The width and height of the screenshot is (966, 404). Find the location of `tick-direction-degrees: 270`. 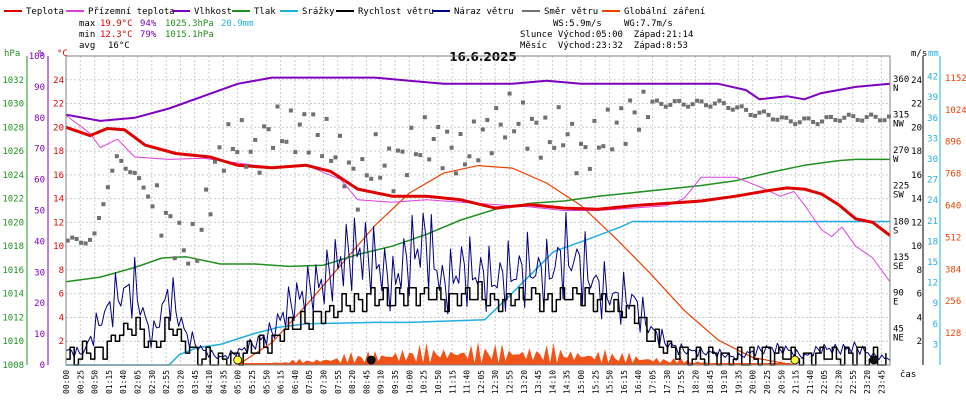

tick-direction-degrees: 270 is located at coordinates (901, 151).